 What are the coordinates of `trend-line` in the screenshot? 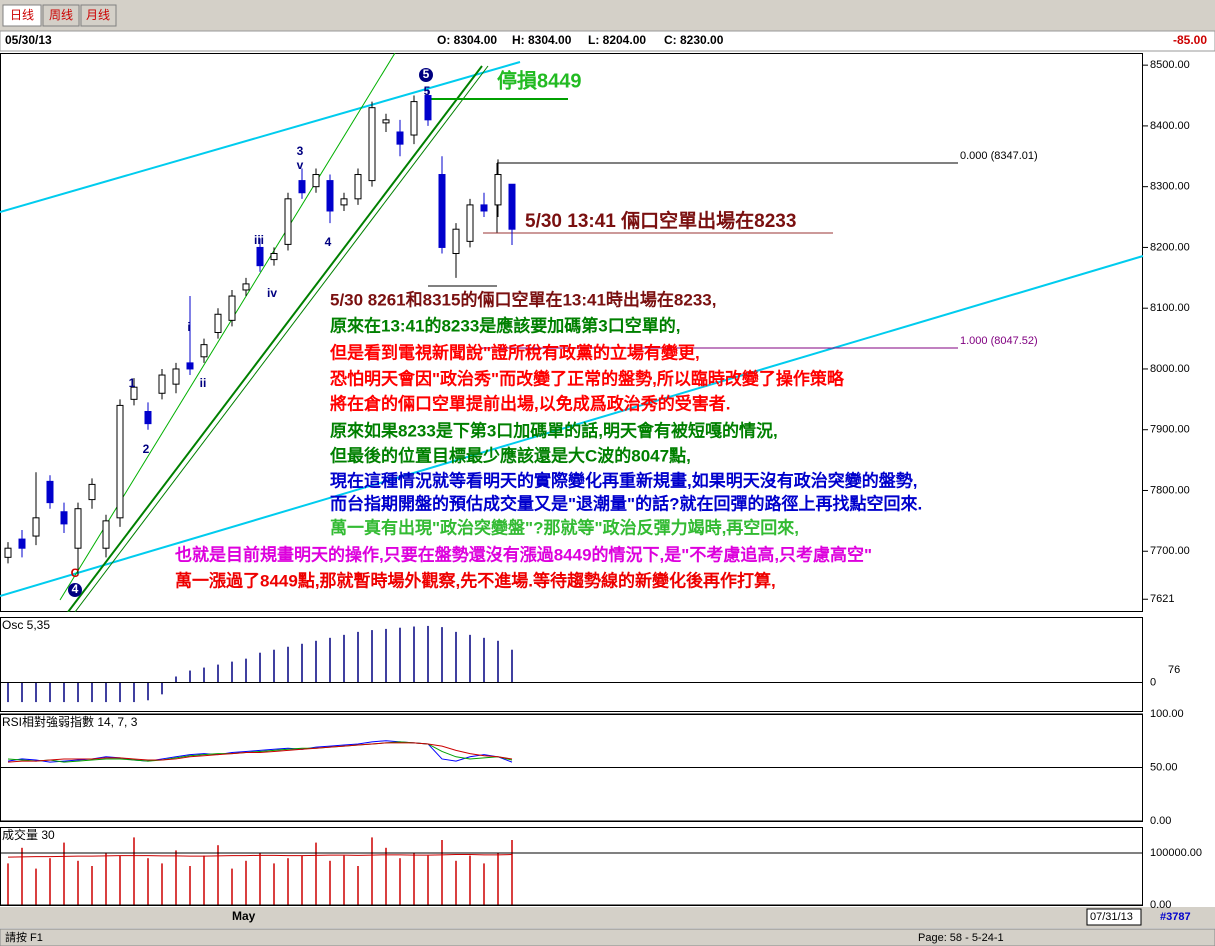 It's located at (260, 137).